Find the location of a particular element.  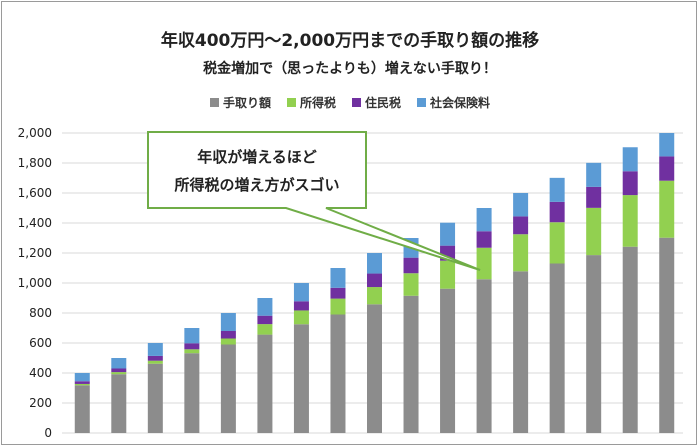

legend-swatch-resident-tax is located at coordinates (356, 102).